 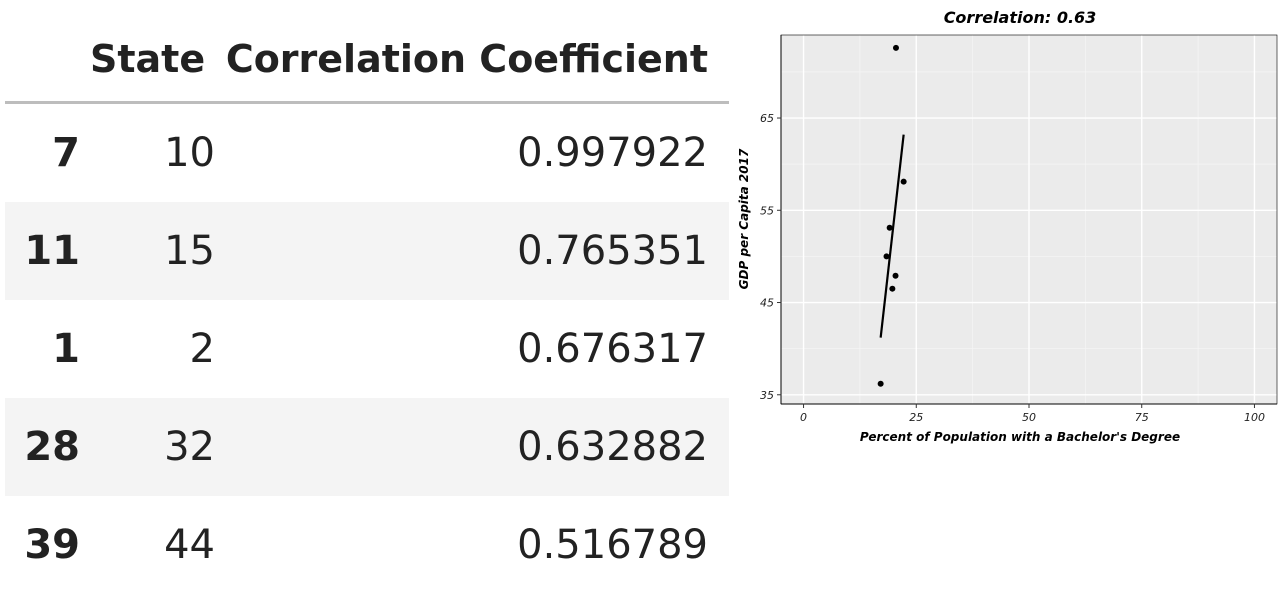 I want to click on table-row: 1 2 0.676317, so click(x=367, y=349).